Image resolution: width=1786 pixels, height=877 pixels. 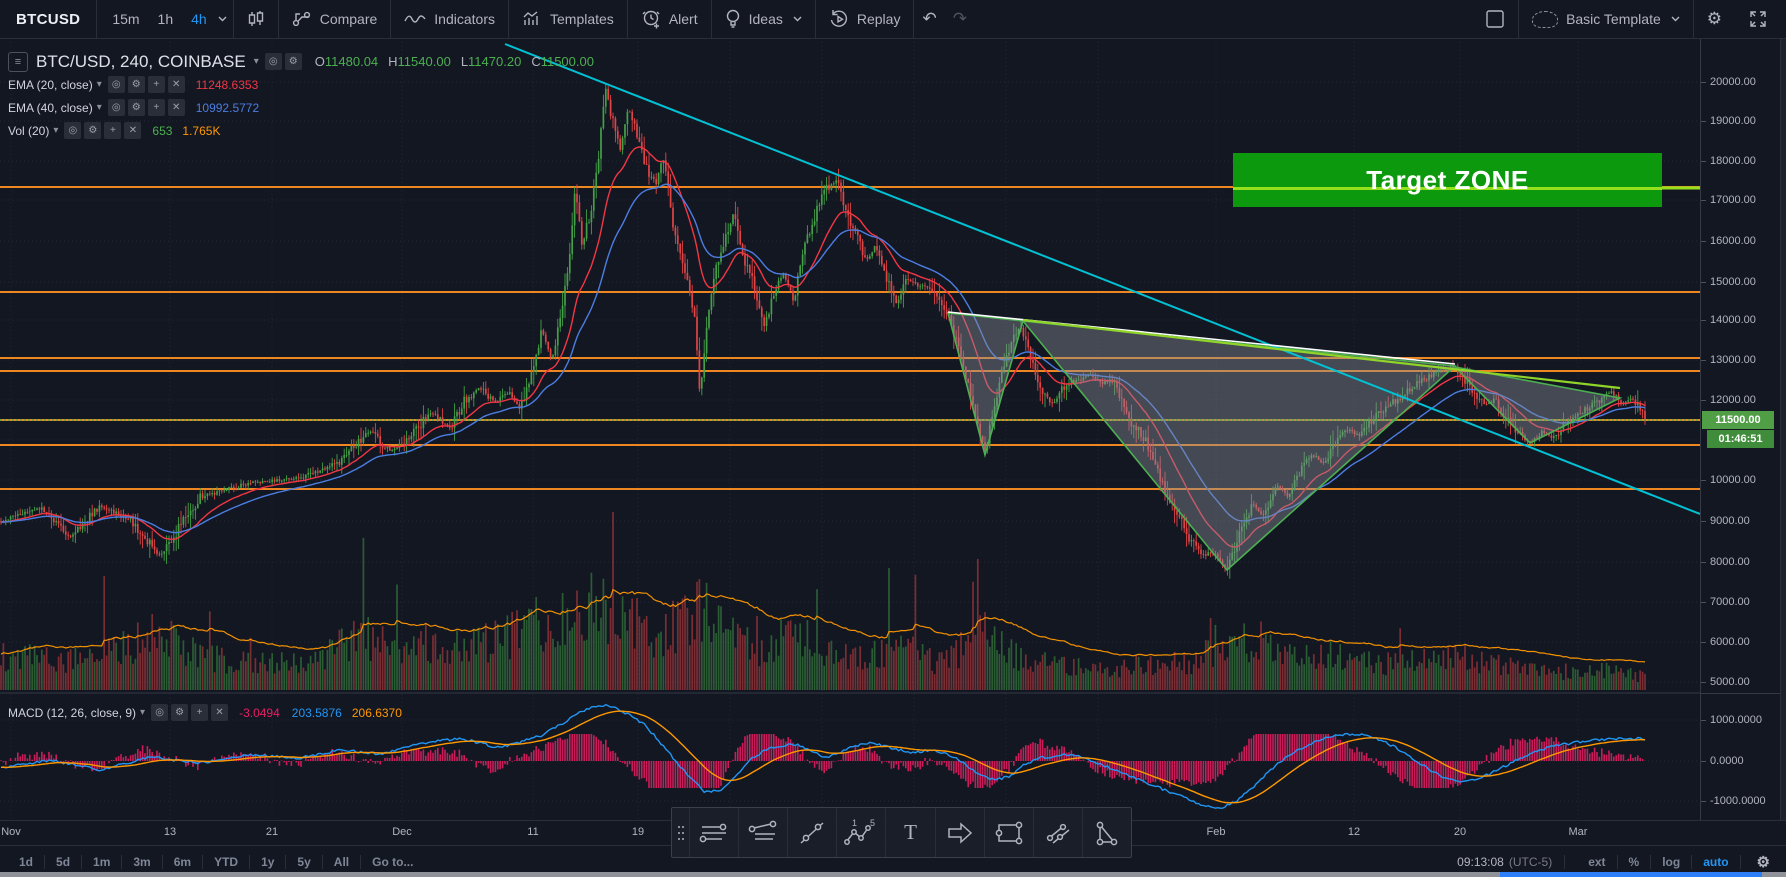 I want to click on range-button-1m: 1m, so click(x=102, y=862).